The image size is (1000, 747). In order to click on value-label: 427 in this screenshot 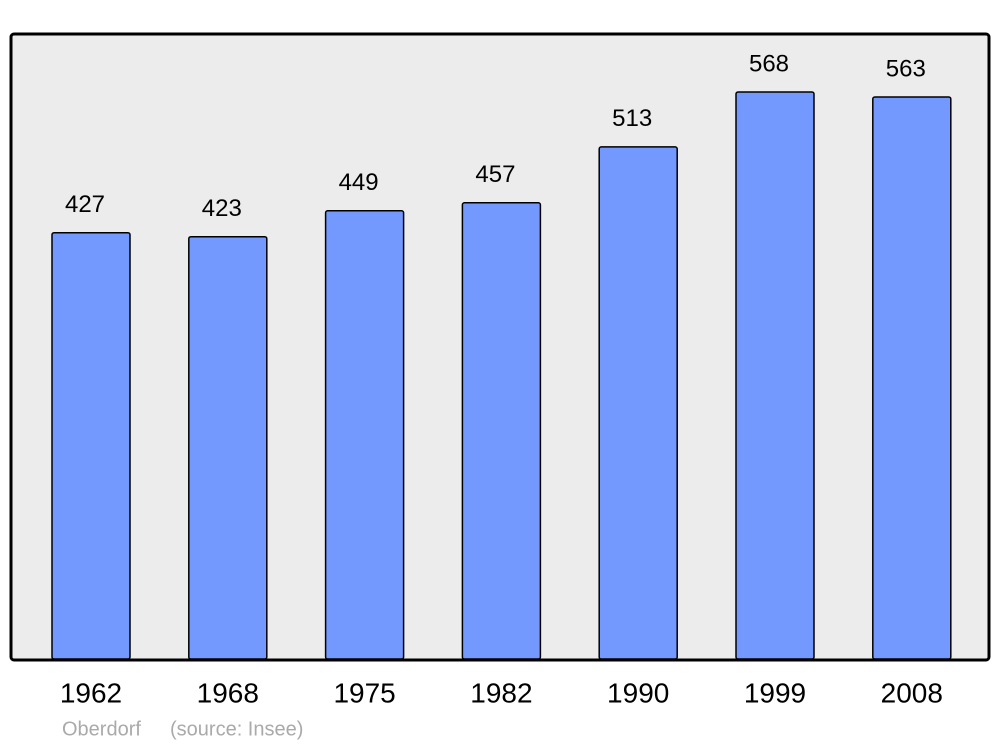, I will do `click(85, 204)`.